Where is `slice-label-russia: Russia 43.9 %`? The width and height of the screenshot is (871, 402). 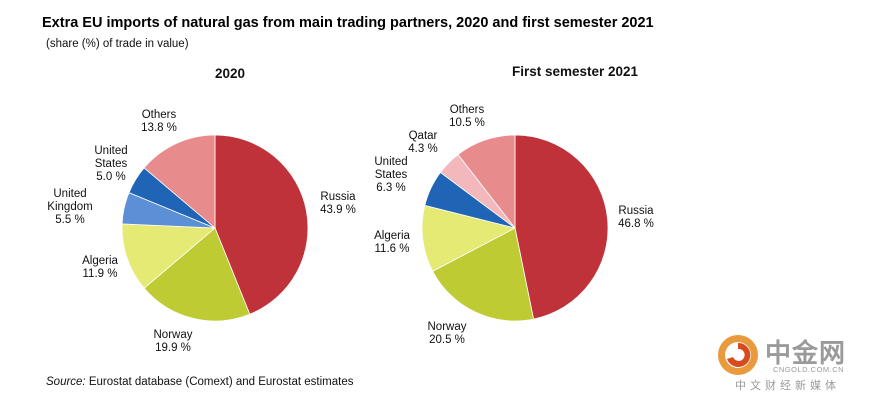
slice-label-russia: Russia 43.9 % is located at coordinates (338, 203).